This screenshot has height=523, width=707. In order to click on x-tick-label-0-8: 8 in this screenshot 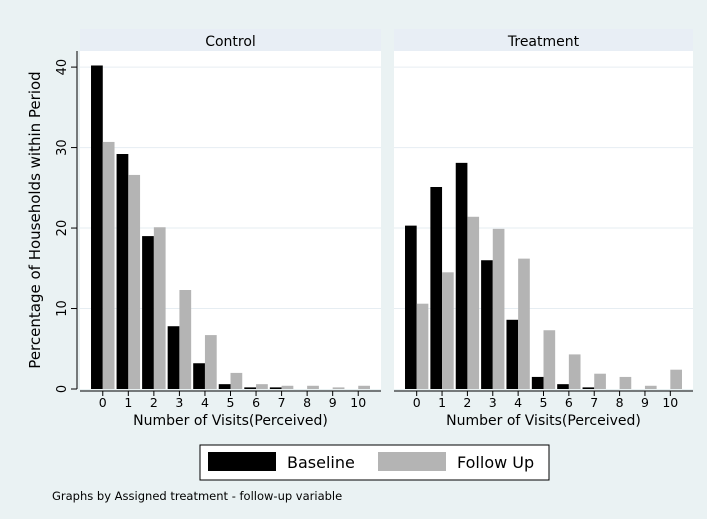, I will do `click(307, 402)`.